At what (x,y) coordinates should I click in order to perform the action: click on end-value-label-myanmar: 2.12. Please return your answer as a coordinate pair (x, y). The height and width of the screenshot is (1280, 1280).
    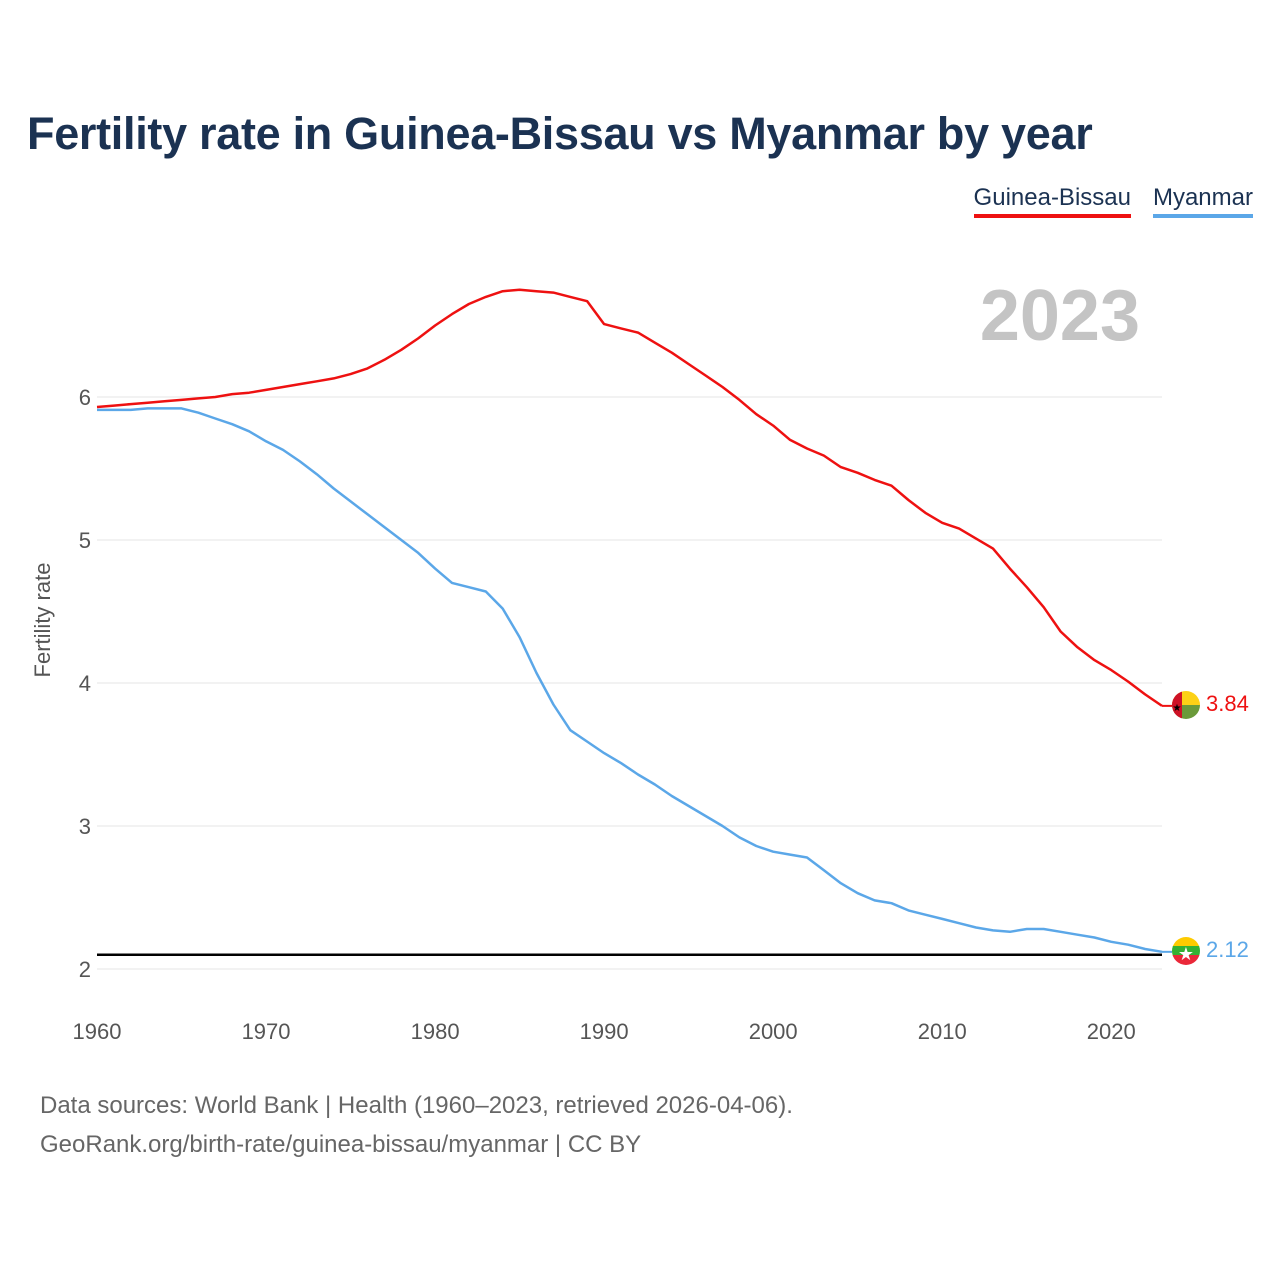
    Looking at the image, I should click on (1227, 949).